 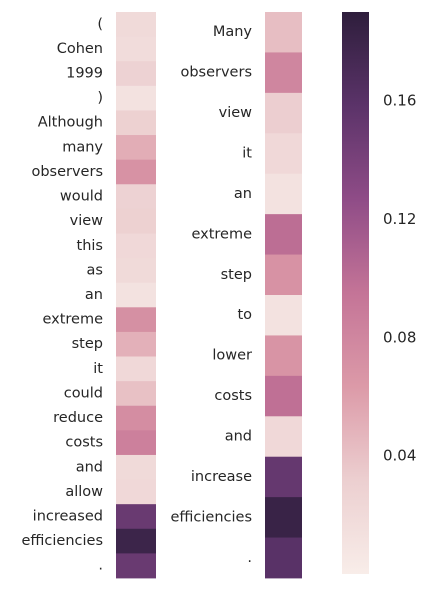 I want to click on token-label: lower, so click(x=232, y=356).